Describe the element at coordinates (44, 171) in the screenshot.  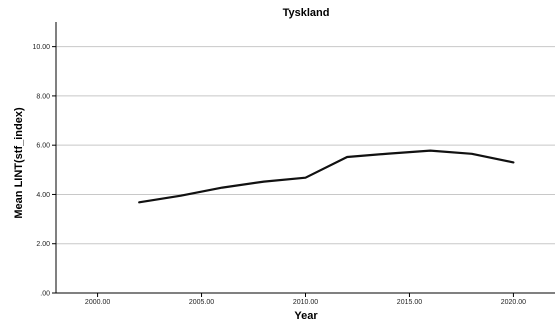
I see `y-axis-ticks: .00 2.00 4.00 6.00 8.00 10.00` at that location.